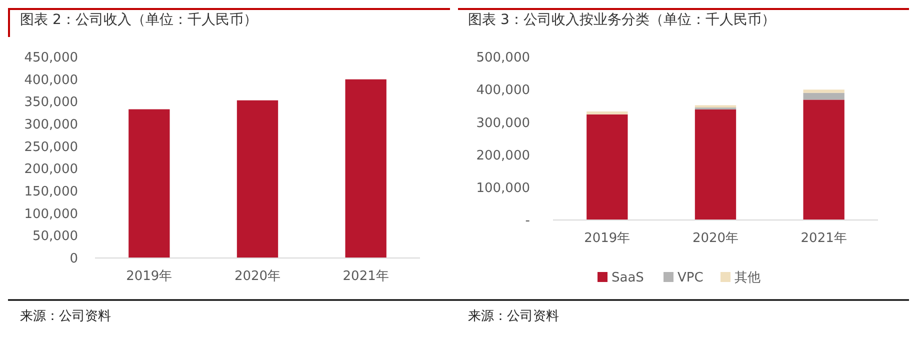  Describe the element at coordinates (51, 147) in the screenshot. I see `y-tick-label: 250,000` at that location.